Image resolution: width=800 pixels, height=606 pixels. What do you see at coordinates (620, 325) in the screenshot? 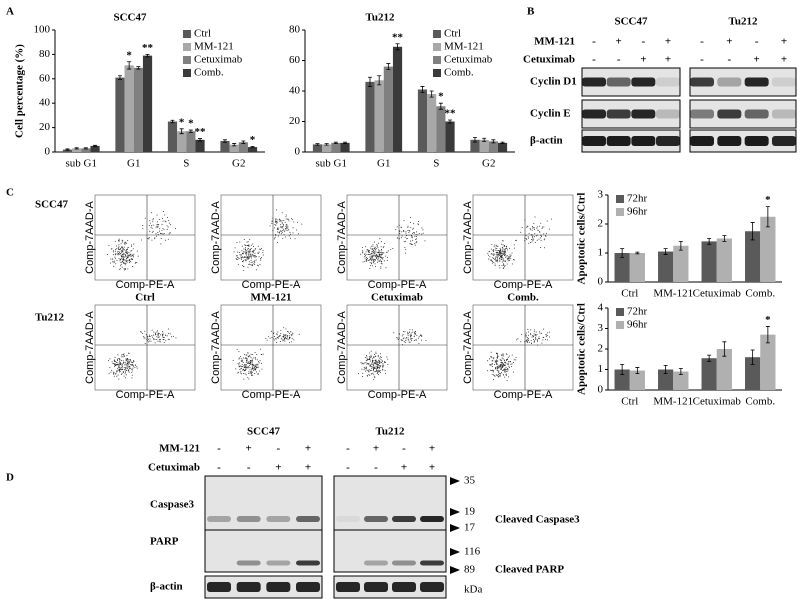
I see `legend-swatch` at bounding box center [620, 325].